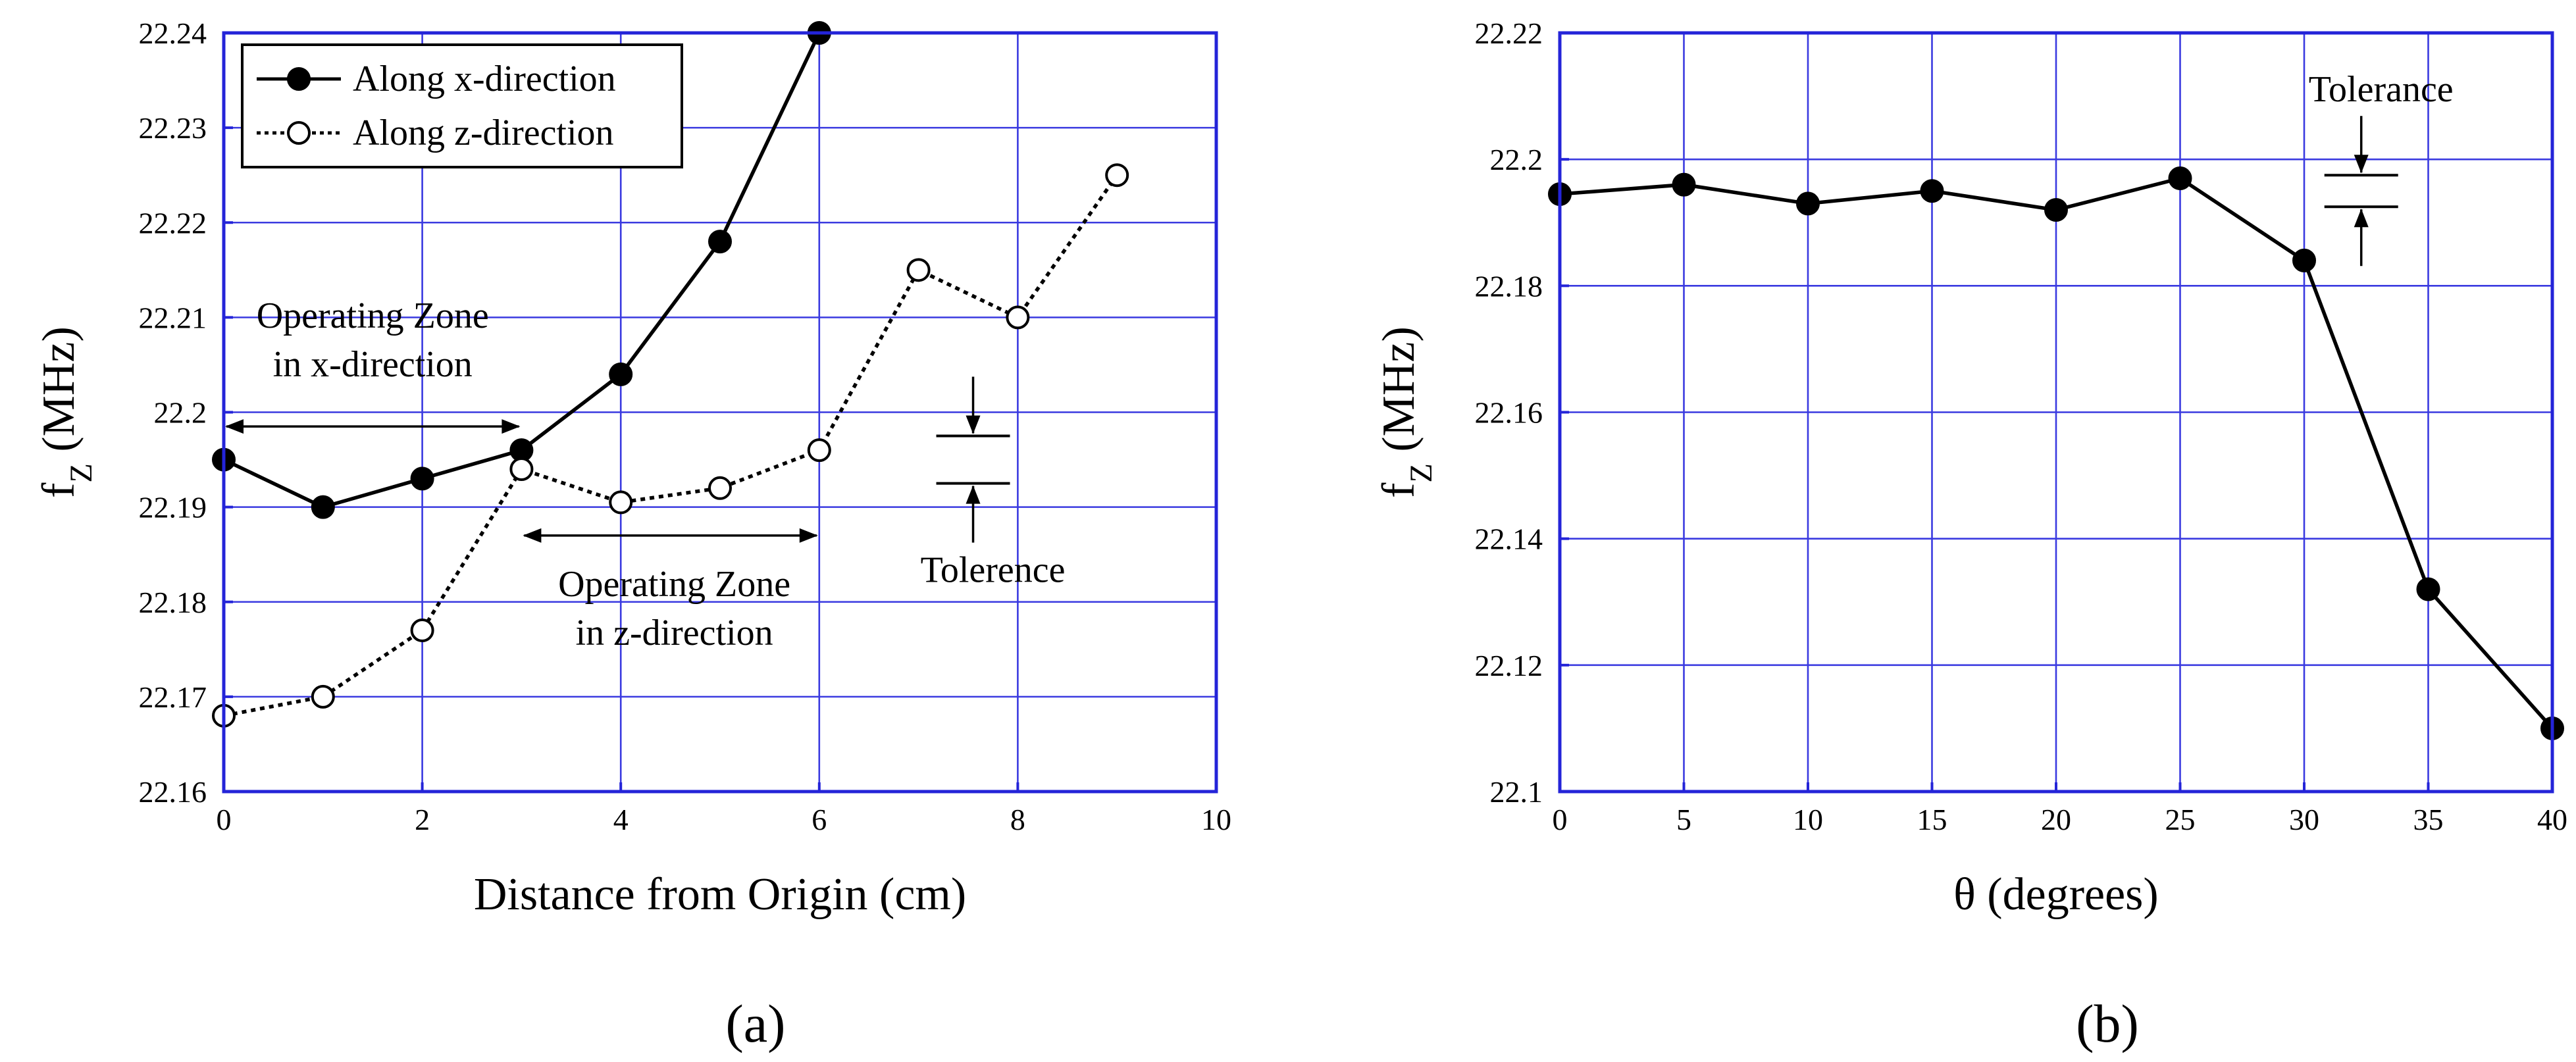 The image size is (2576, 1062). I want to click on annotations-b, so click(2361, 191).